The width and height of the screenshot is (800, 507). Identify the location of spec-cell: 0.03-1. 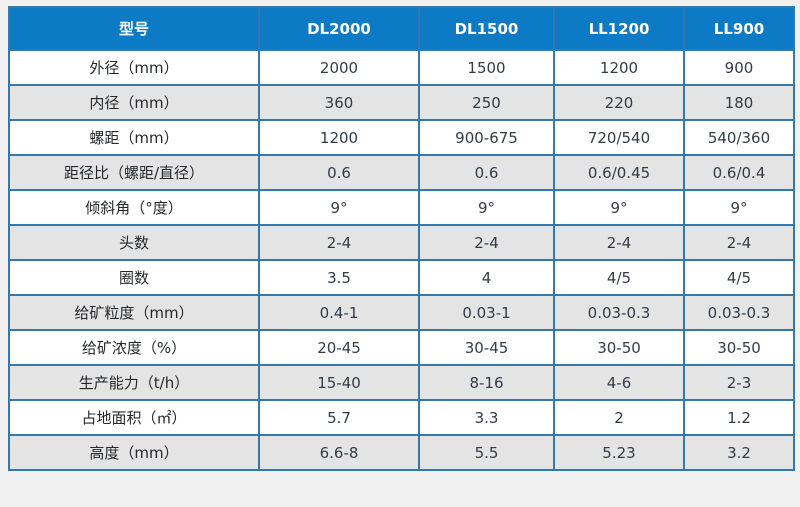
(486, 312).